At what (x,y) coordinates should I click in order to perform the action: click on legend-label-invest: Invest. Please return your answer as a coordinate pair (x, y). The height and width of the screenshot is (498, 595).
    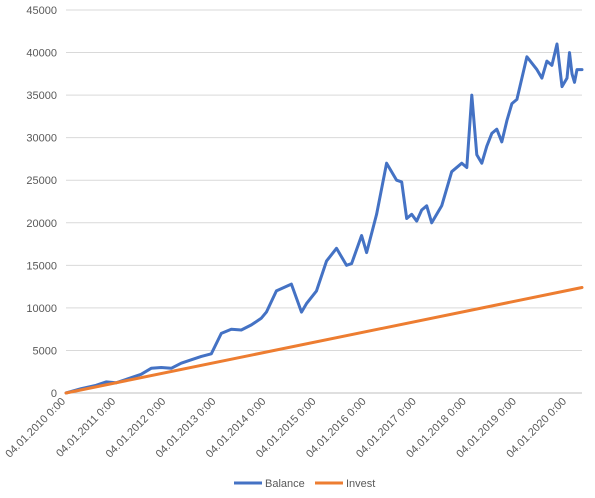
    Looking at the image, I should click on (360, 484).